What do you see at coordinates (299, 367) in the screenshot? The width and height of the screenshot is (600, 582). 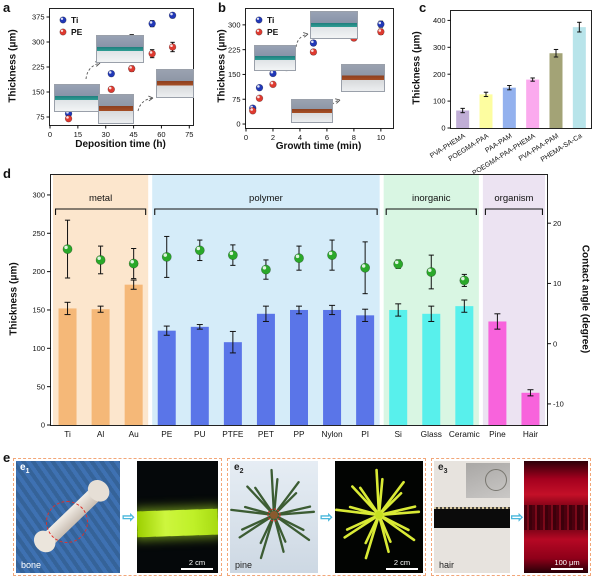 I see `bar-PP` at bounding box center [299, 367].